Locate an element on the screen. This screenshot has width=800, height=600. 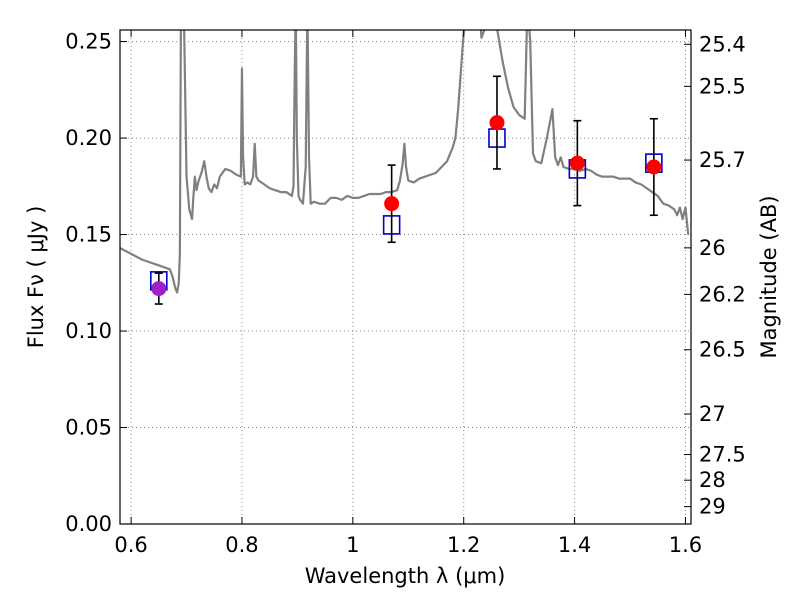
x-tick-label: 1.4 is located at coordinates (574, 545).